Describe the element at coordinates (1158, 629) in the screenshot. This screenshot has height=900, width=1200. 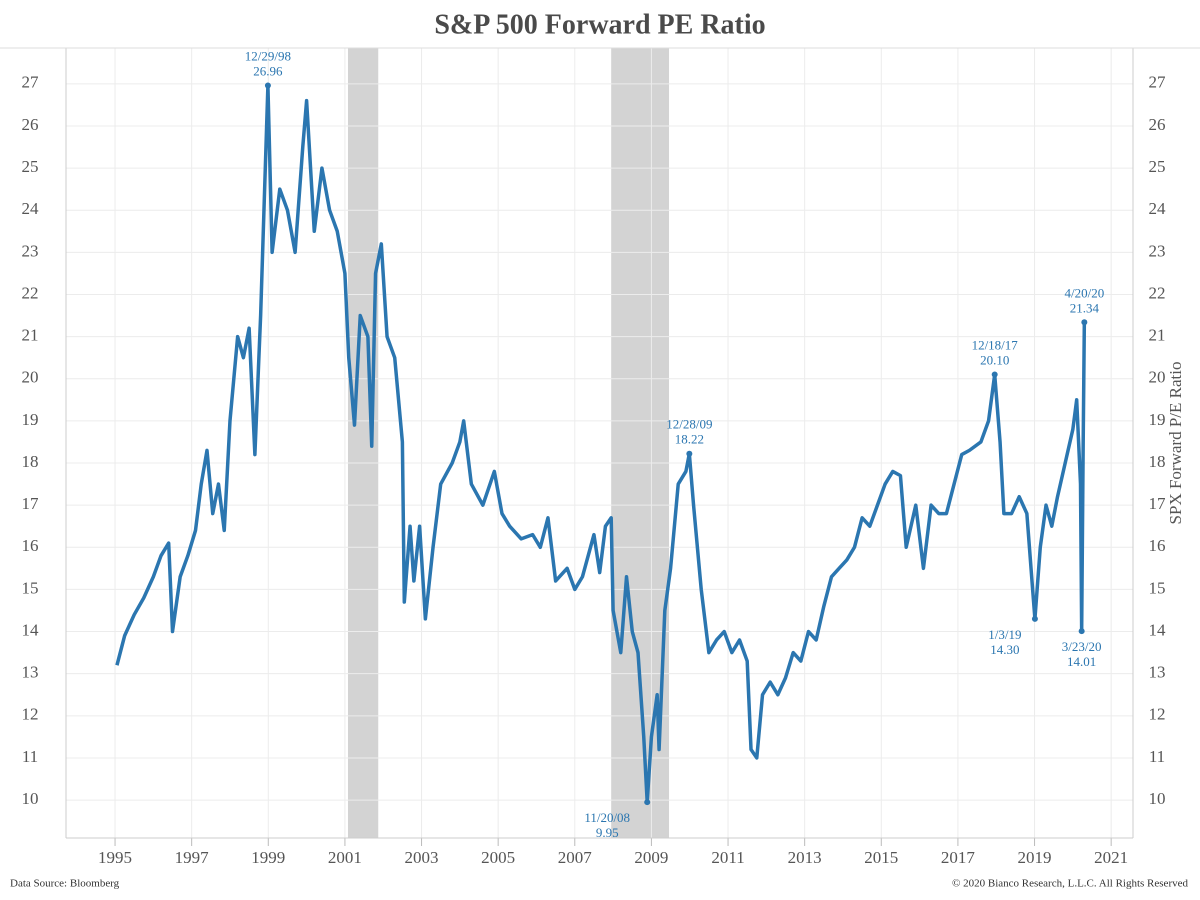
I see `y2-tick-label: 14` at that location.